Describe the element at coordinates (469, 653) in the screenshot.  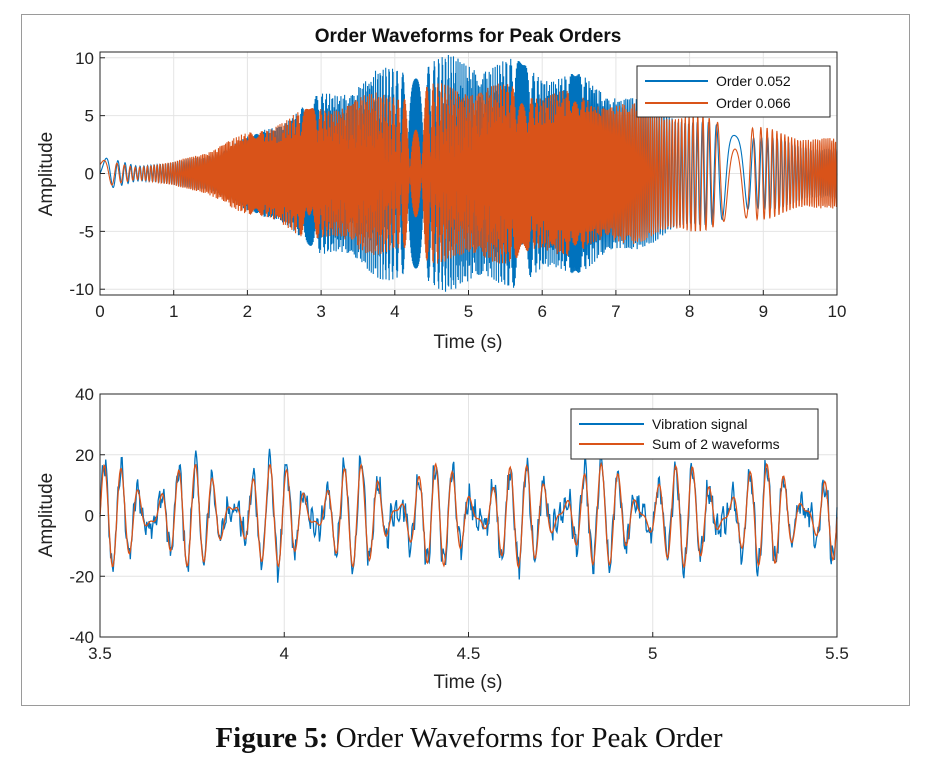
I see `bottom-xtick-label-2: 4.5` at that location.